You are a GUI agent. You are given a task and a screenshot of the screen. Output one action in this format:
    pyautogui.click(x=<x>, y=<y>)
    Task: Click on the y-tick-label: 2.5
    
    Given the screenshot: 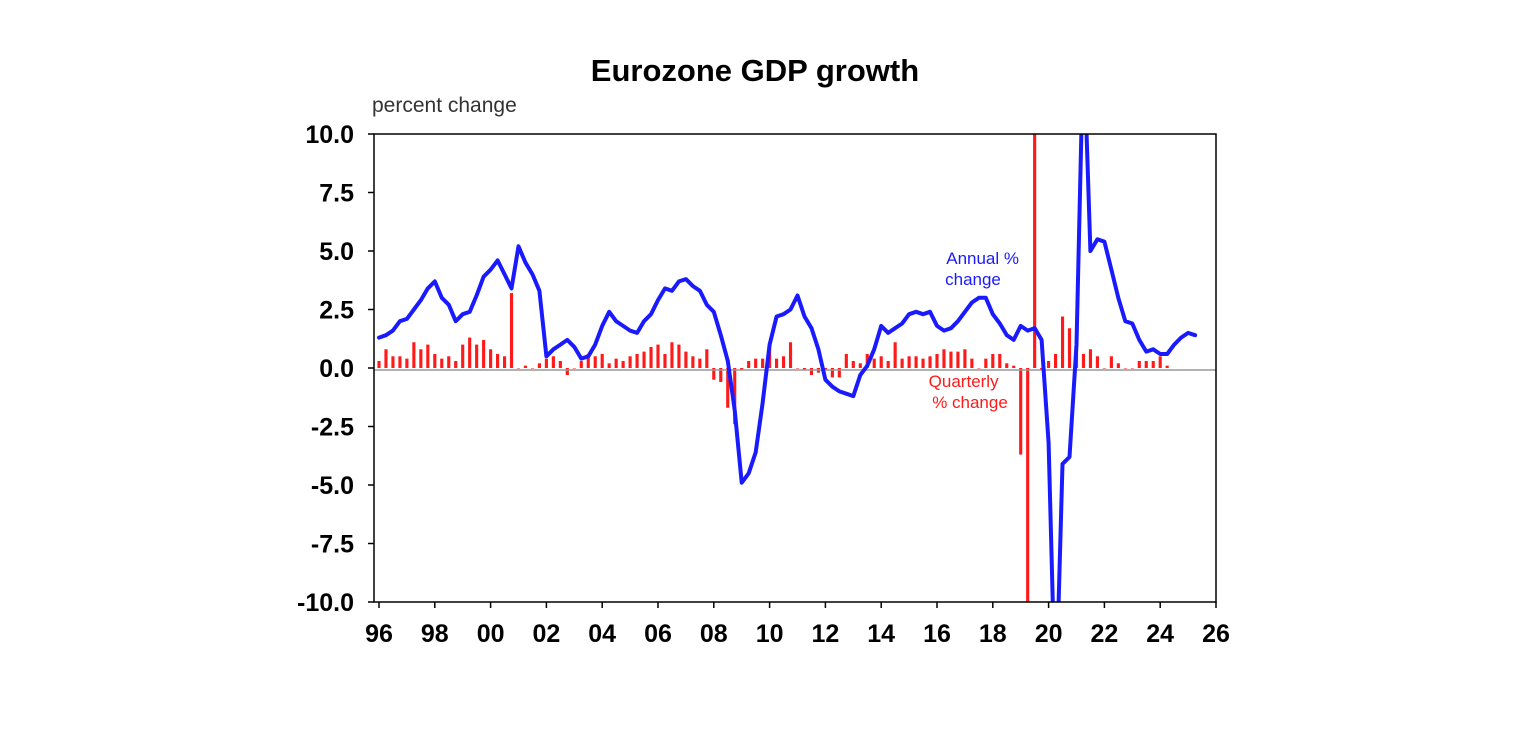 What is the action you would take?
    pyautogui.click(x=336, y=311)
    